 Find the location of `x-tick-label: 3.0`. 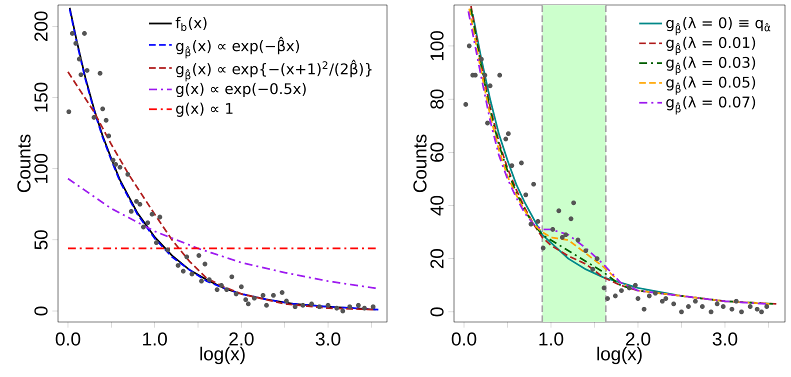

x-tick-label: 3.0 is located at coordinates (328, 339).